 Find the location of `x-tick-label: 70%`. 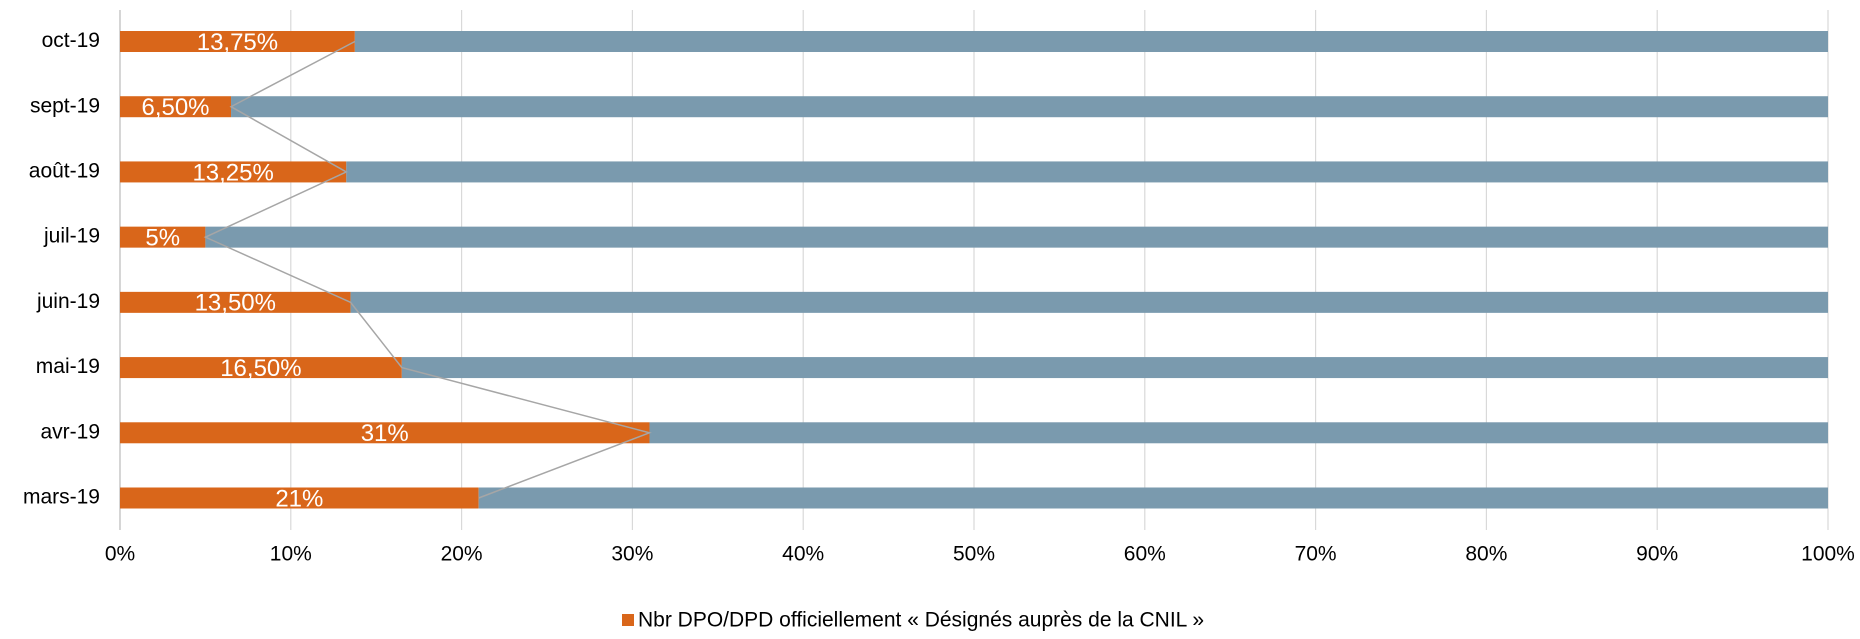

x-tick-label: 70% is located at coordinates (1316, 554).